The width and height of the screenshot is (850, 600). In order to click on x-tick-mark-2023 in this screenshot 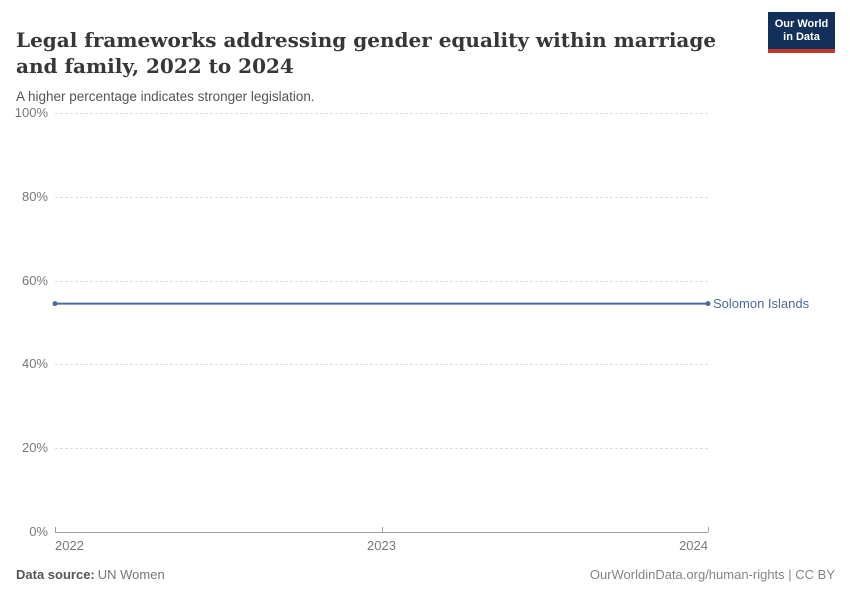, I will do `click(382, 529)`.